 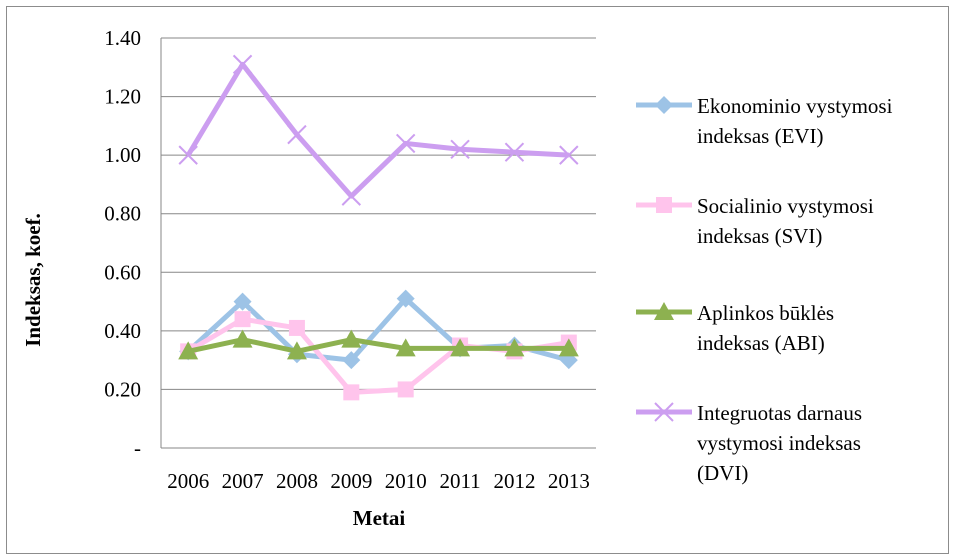 I want to click on legend-entry: Ekonominio vystymosi indeksas (EVI), so click(x=764, y=121).